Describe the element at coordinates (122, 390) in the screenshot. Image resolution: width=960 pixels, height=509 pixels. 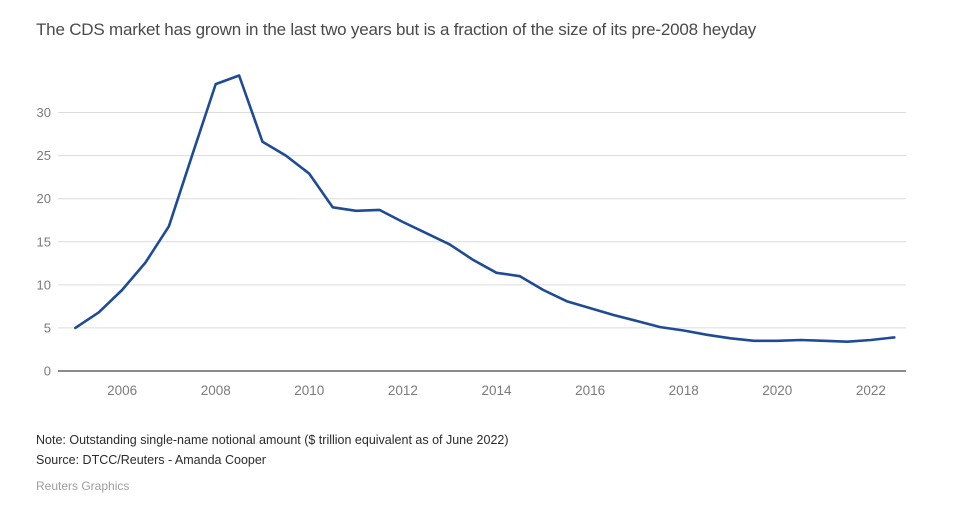
I see `x-tick-label: 2006` at that location.